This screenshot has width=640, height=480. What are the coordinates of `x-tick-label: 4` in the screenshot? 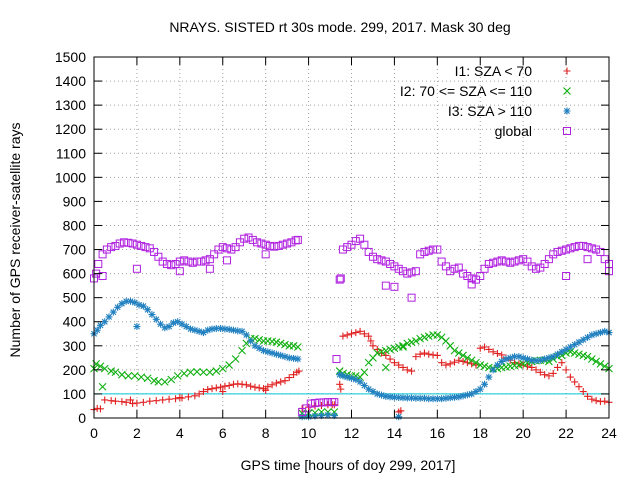 It's located at (180, 433).